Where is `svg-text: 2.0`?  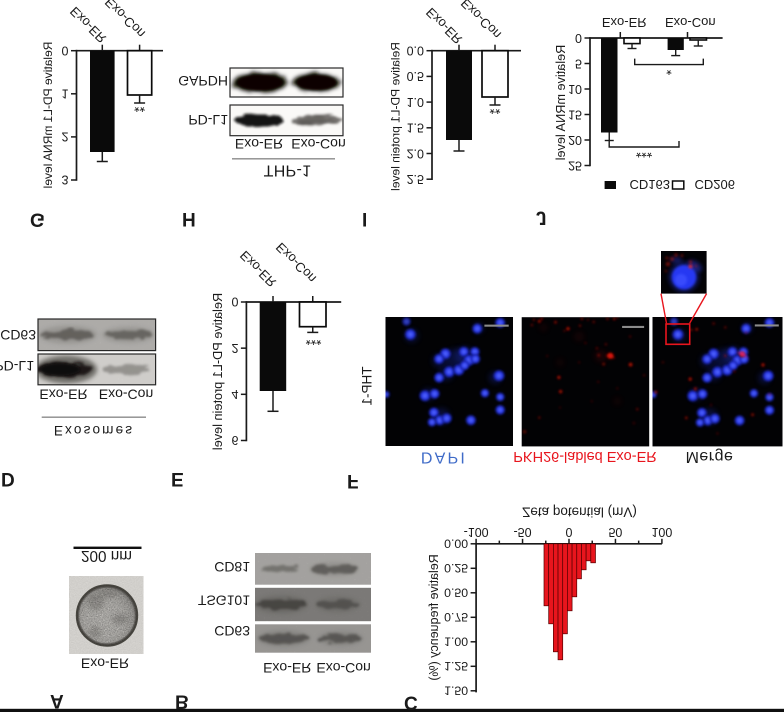 svg-text: 2.0 is located at coordinates (415, 153).